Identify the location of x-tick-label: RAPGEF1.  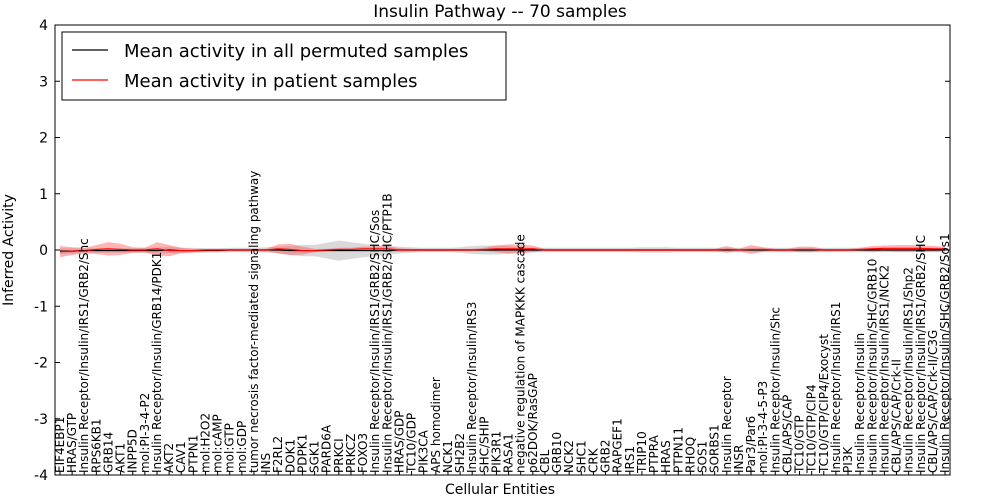
(618, 445).